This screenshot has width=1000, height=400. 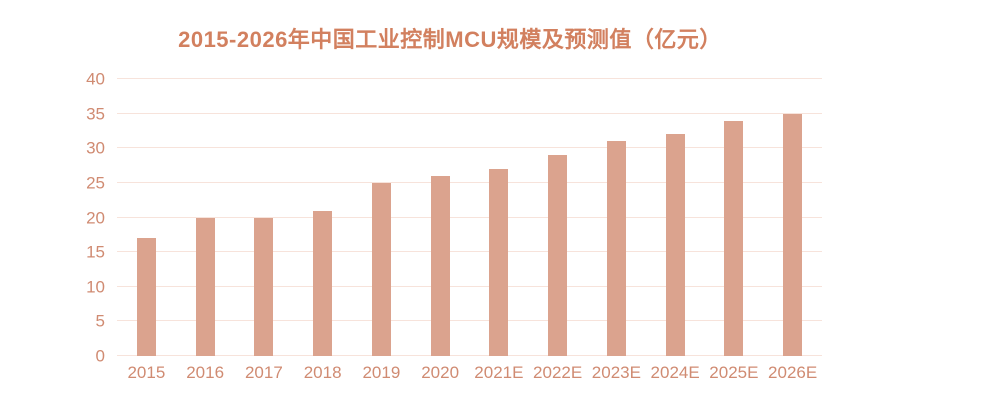 What do you see at coordinates (381, 372) in the screenshot?
I see `x-tick-label: 2019` at bounding box center [381, 372].